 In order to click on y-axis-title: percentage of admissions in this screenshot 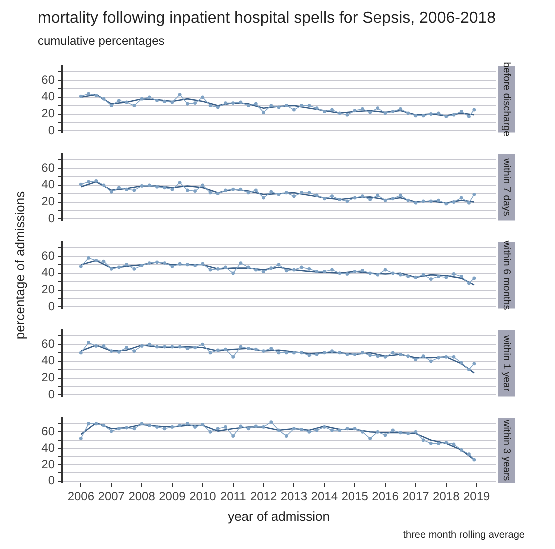, I will do `click(20, 265)`.